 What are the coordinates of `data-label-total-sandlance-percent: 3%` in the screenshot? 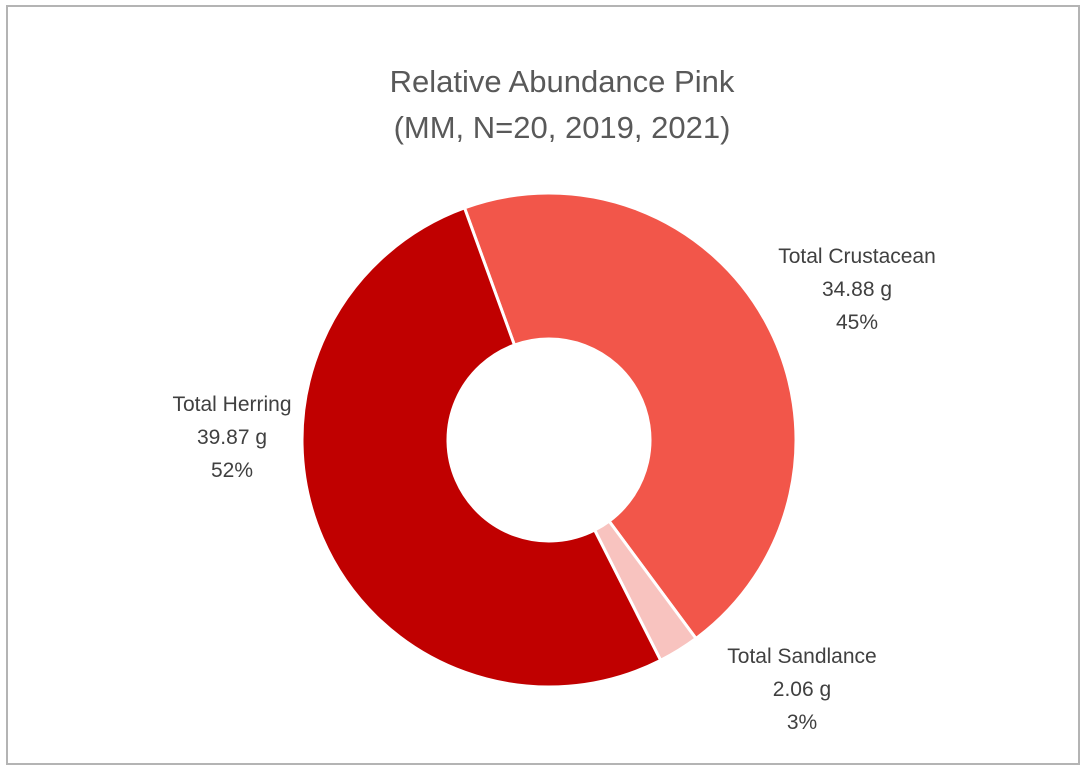 It's located at (802, 722).